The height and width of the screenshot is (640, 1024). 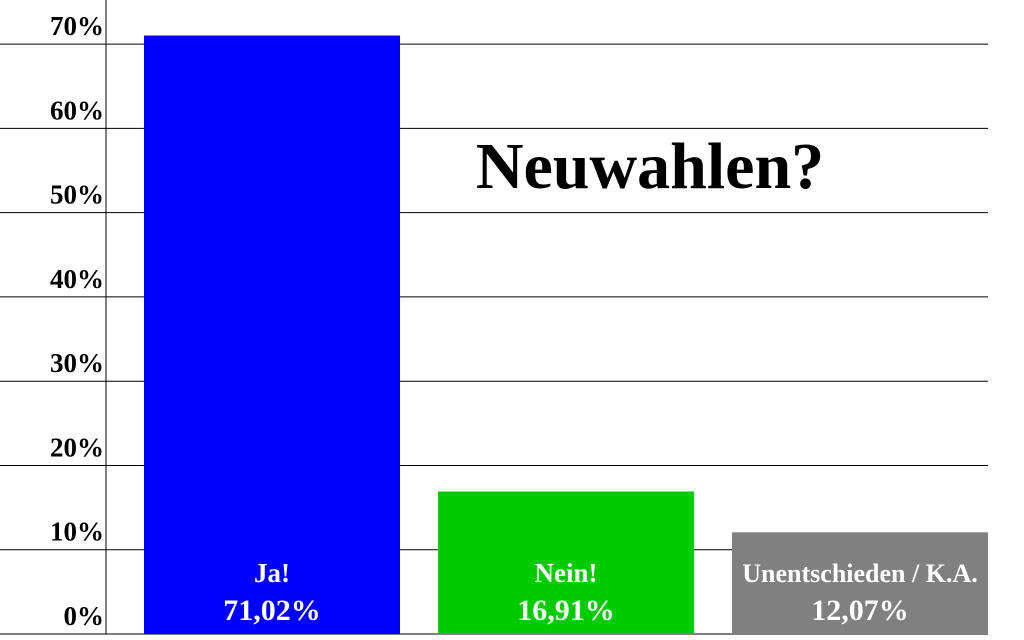 I want to click on value-label: 16,91%, so click(x=566, y=610).